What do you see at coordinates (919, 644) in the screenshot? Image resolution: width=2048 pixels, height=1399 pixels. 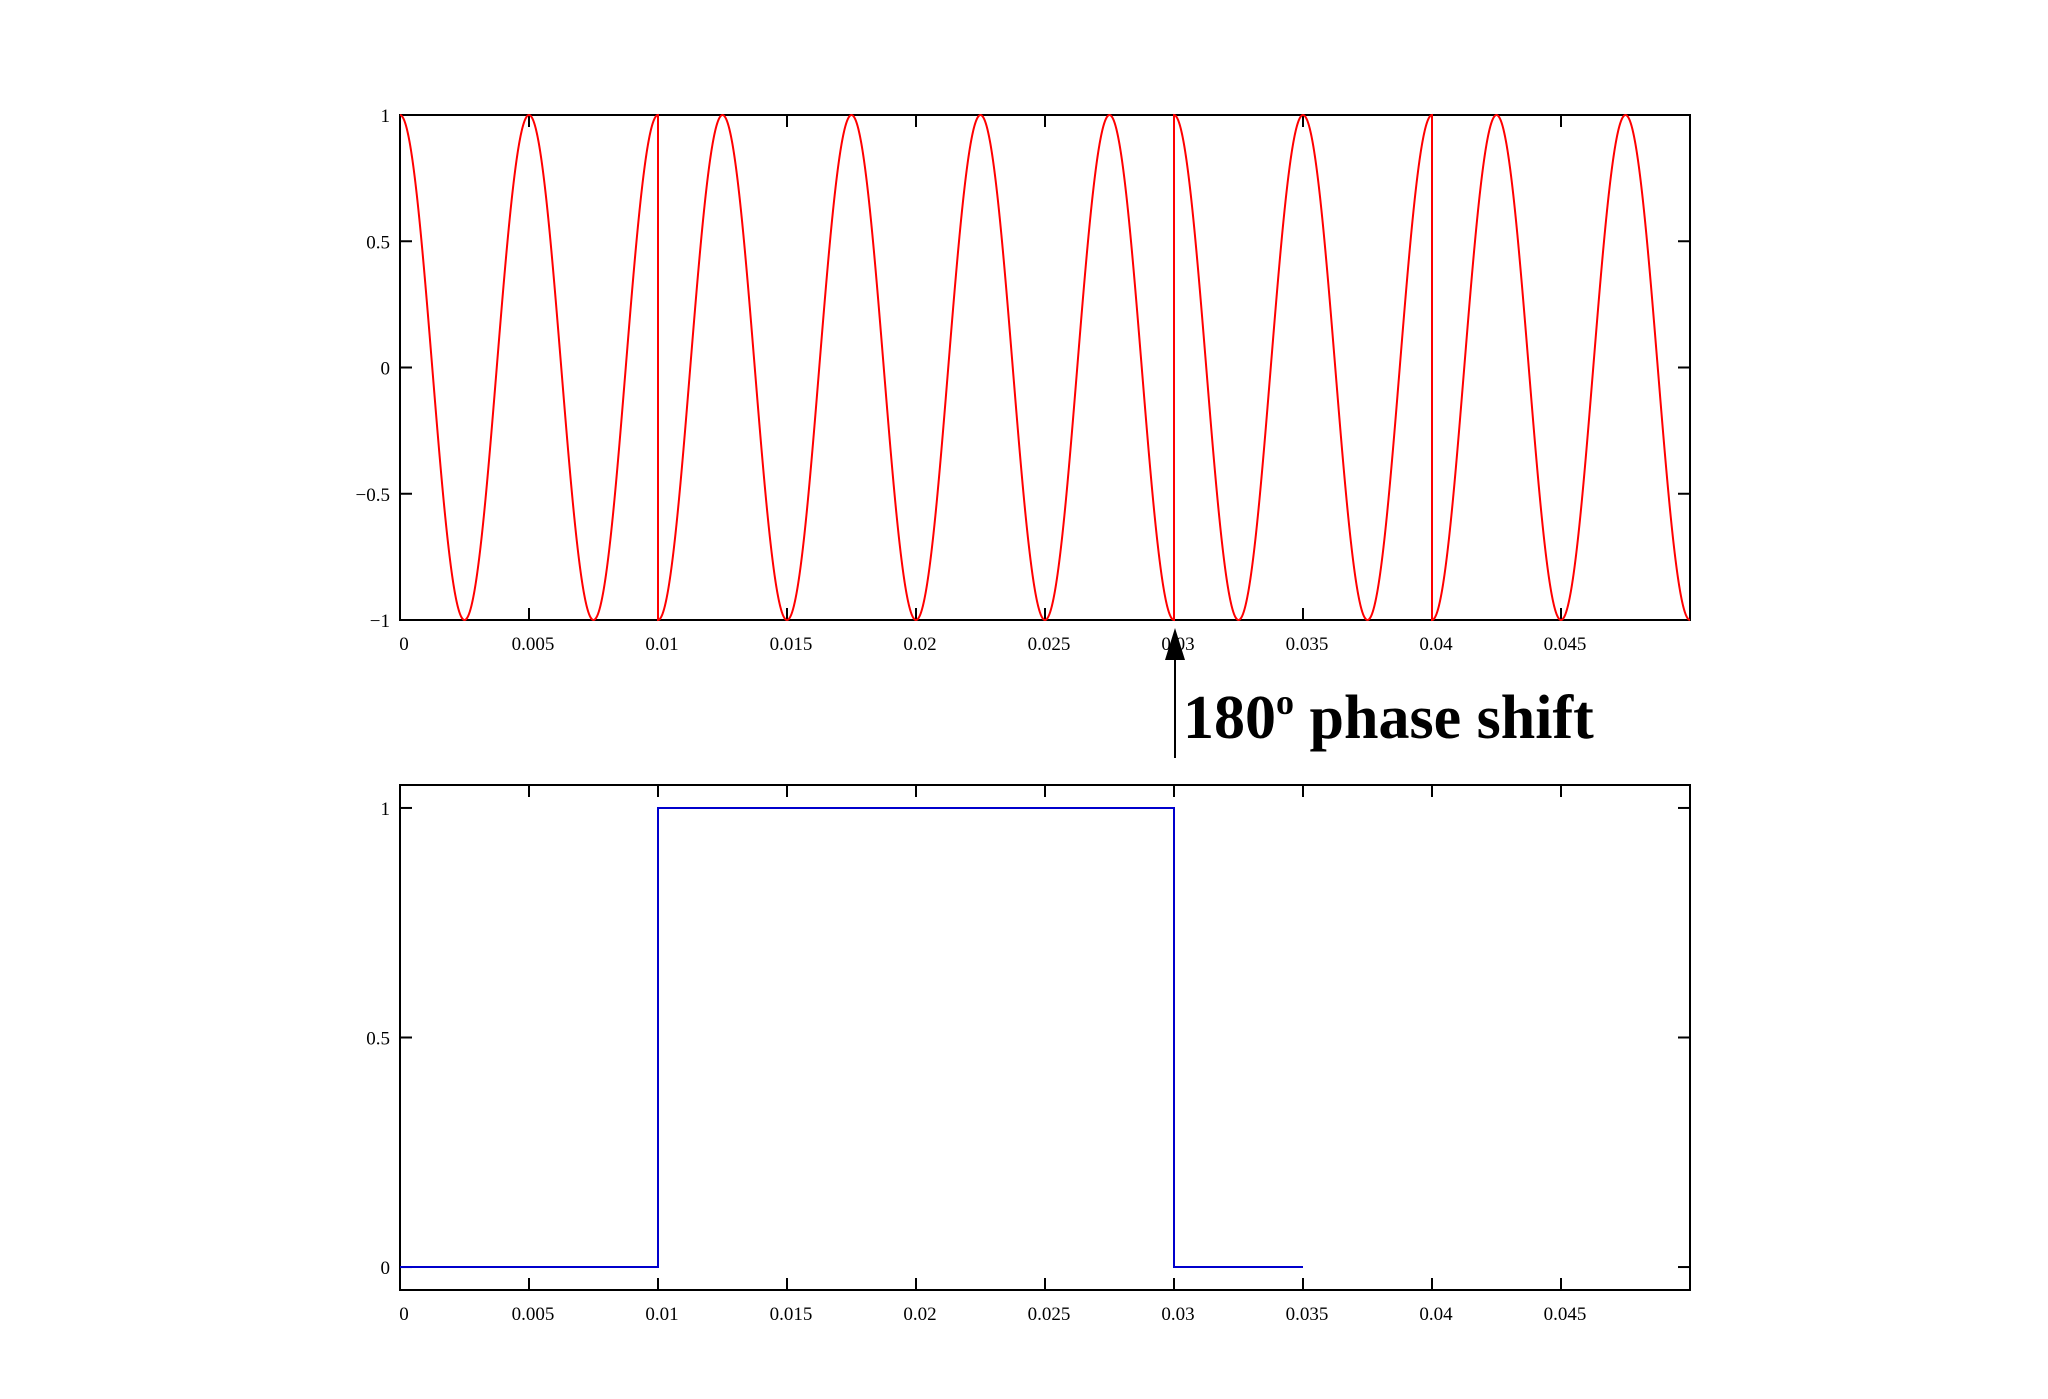 I see `top-x-tick-label: 0.02` at bounding box center [919, 644].